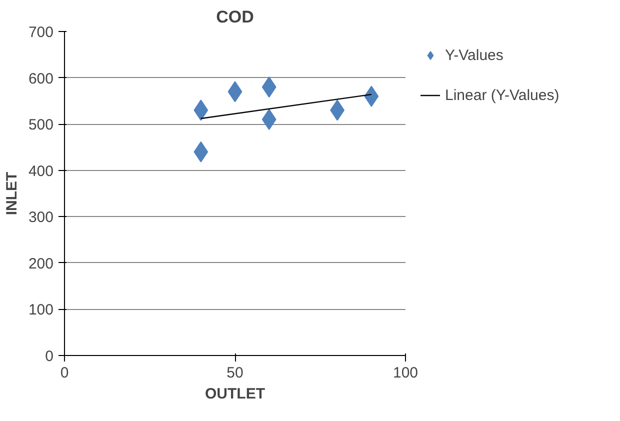  I want to click on y-axis-title: INLET, so click(11, 194).